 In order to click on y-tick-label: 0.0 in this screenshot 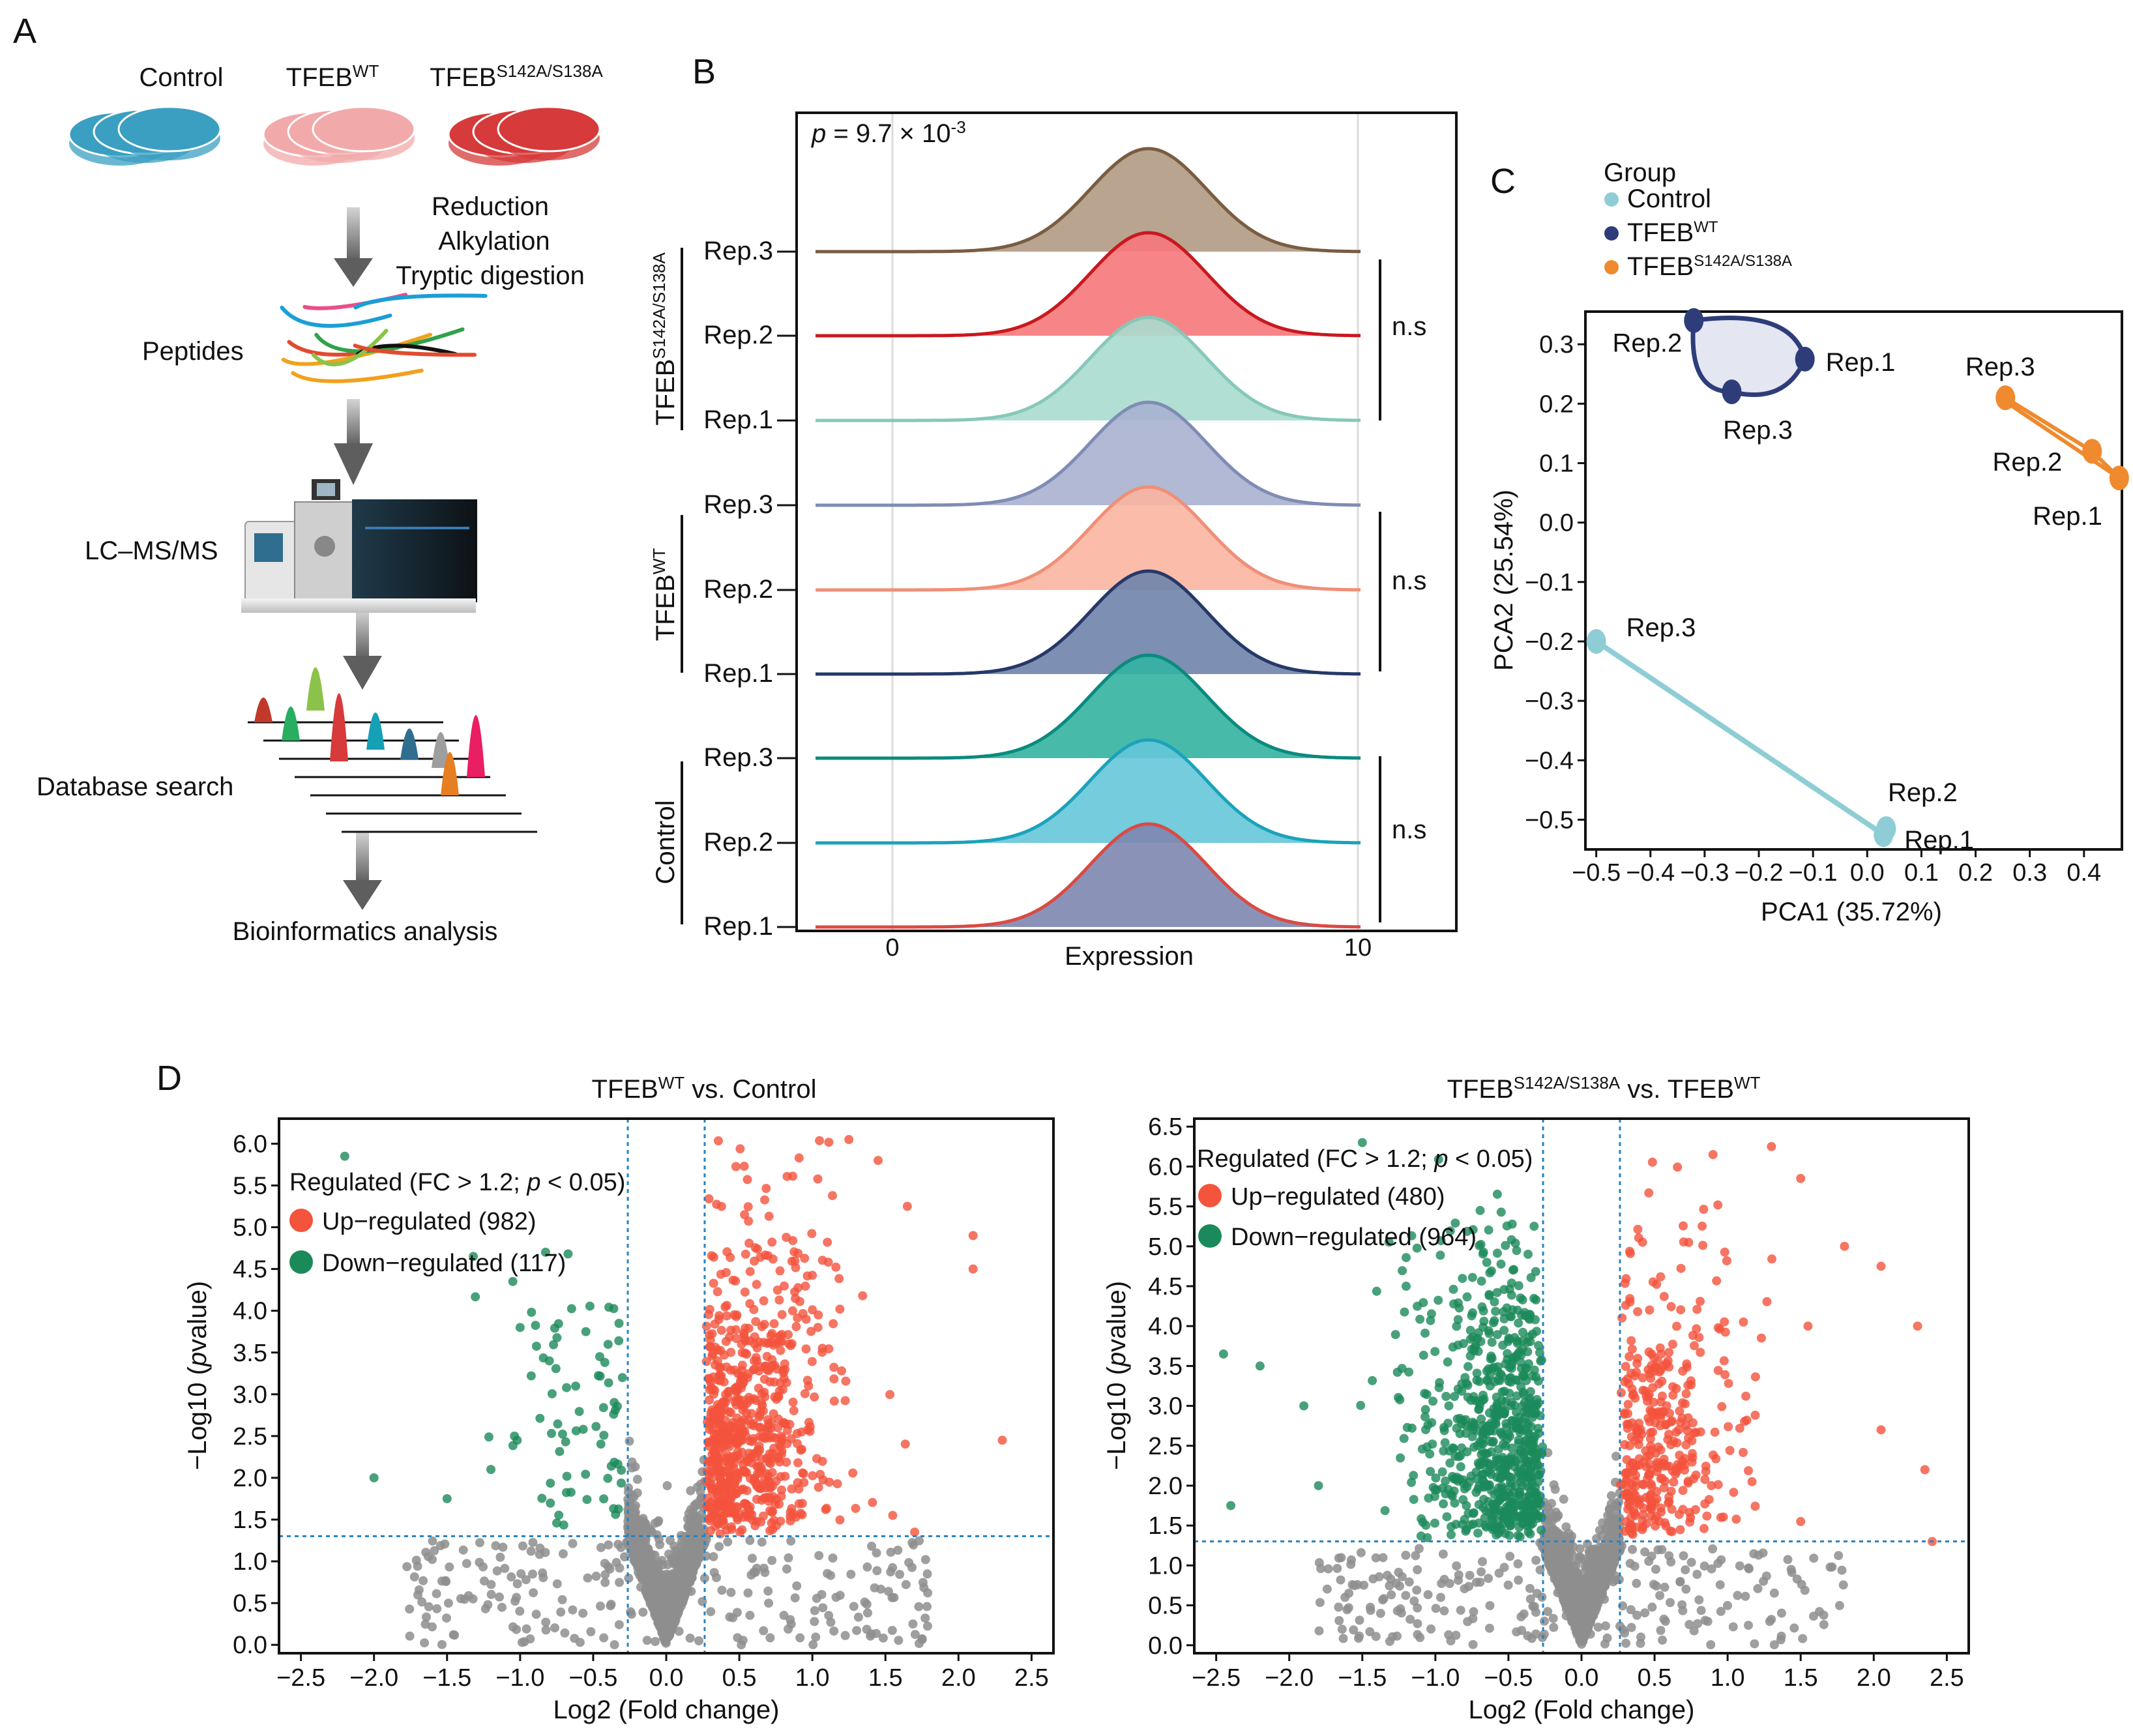, I will do `click(1165, 1646)`.